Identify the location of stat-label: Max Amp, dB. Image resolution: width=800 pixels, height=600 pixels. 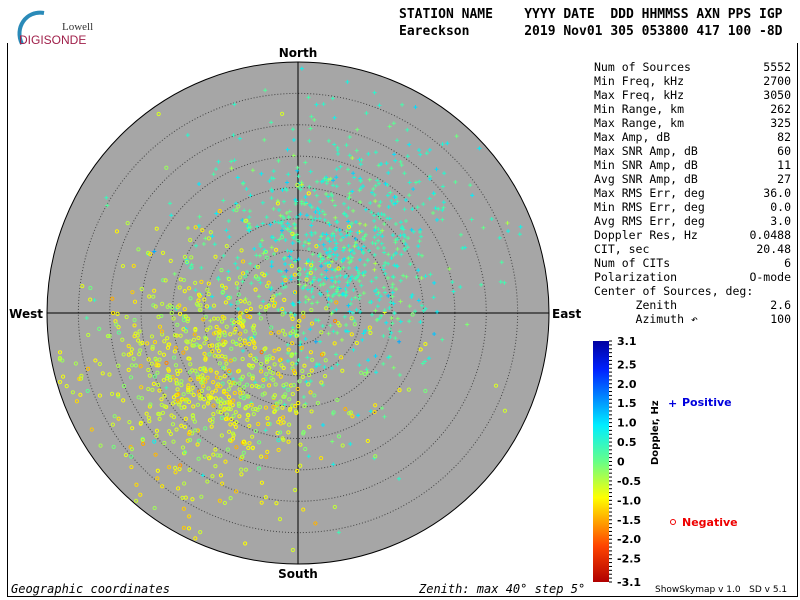
(632, 137).